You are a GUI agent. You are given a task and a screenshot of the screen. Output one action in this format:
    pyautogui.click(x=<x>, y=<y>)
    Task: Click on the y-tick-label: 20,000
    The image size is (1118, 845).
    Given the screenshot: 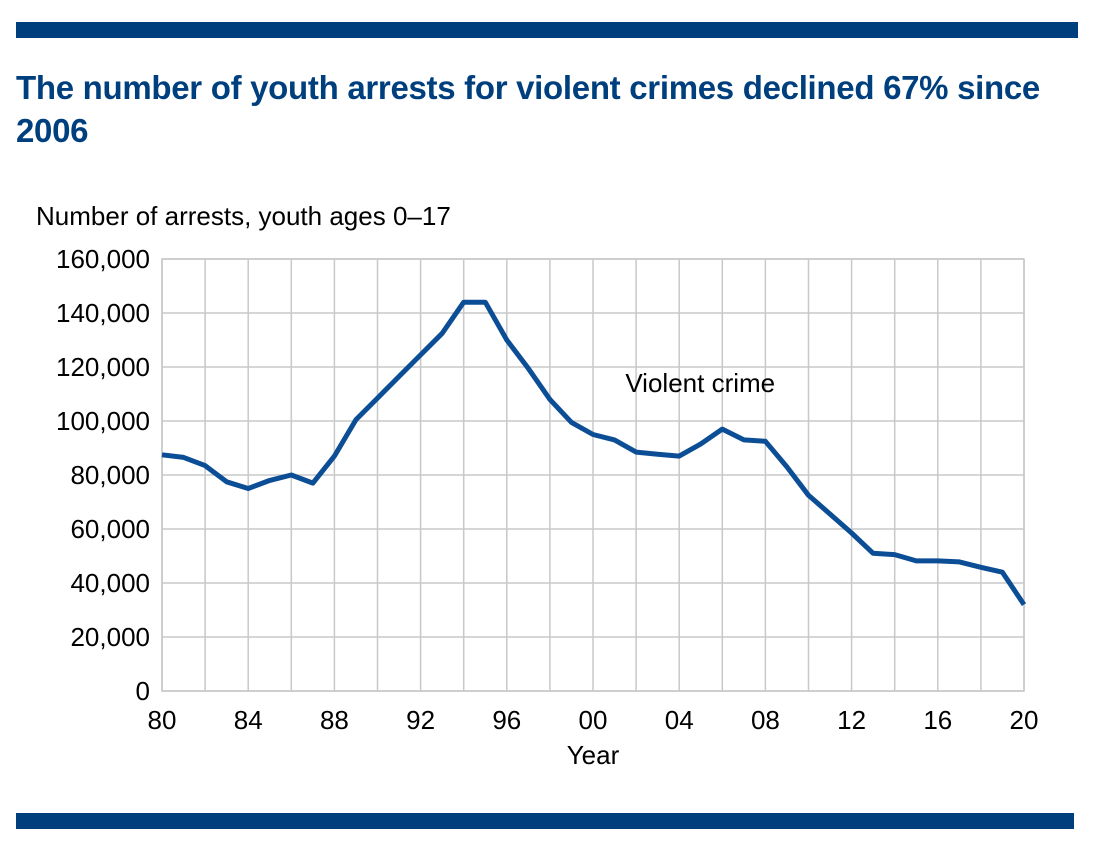 What is the action you would take?
    pyautogui.click(x=110, y=637)
    